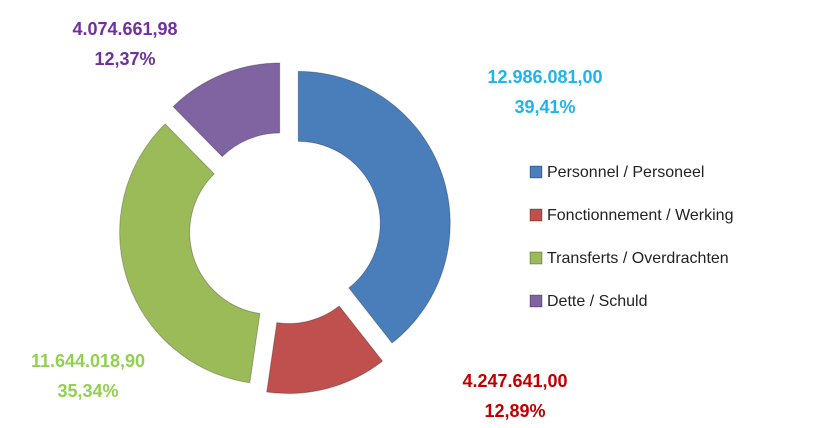  What do you see at coordinates (124, 59) in the screenshot?
I see `percentage-label: 12,37%` at bounding box center [124, 59].